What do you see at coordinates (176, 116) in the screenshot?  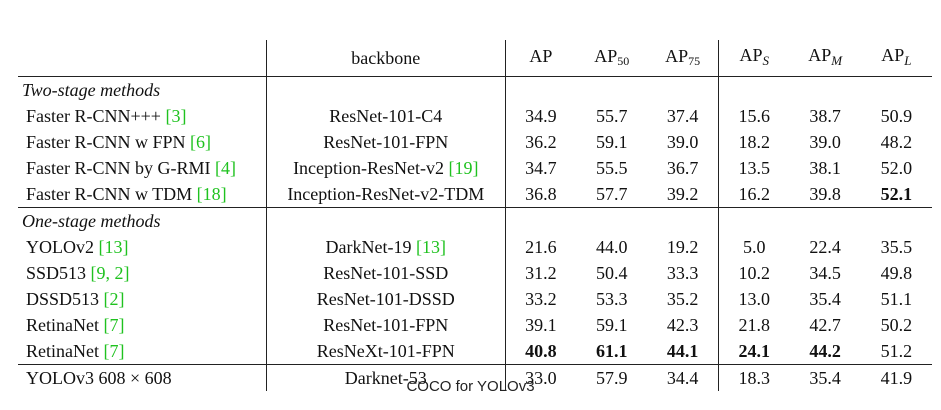 I see `method-citation: [3]` at bounding box center [176, 116].